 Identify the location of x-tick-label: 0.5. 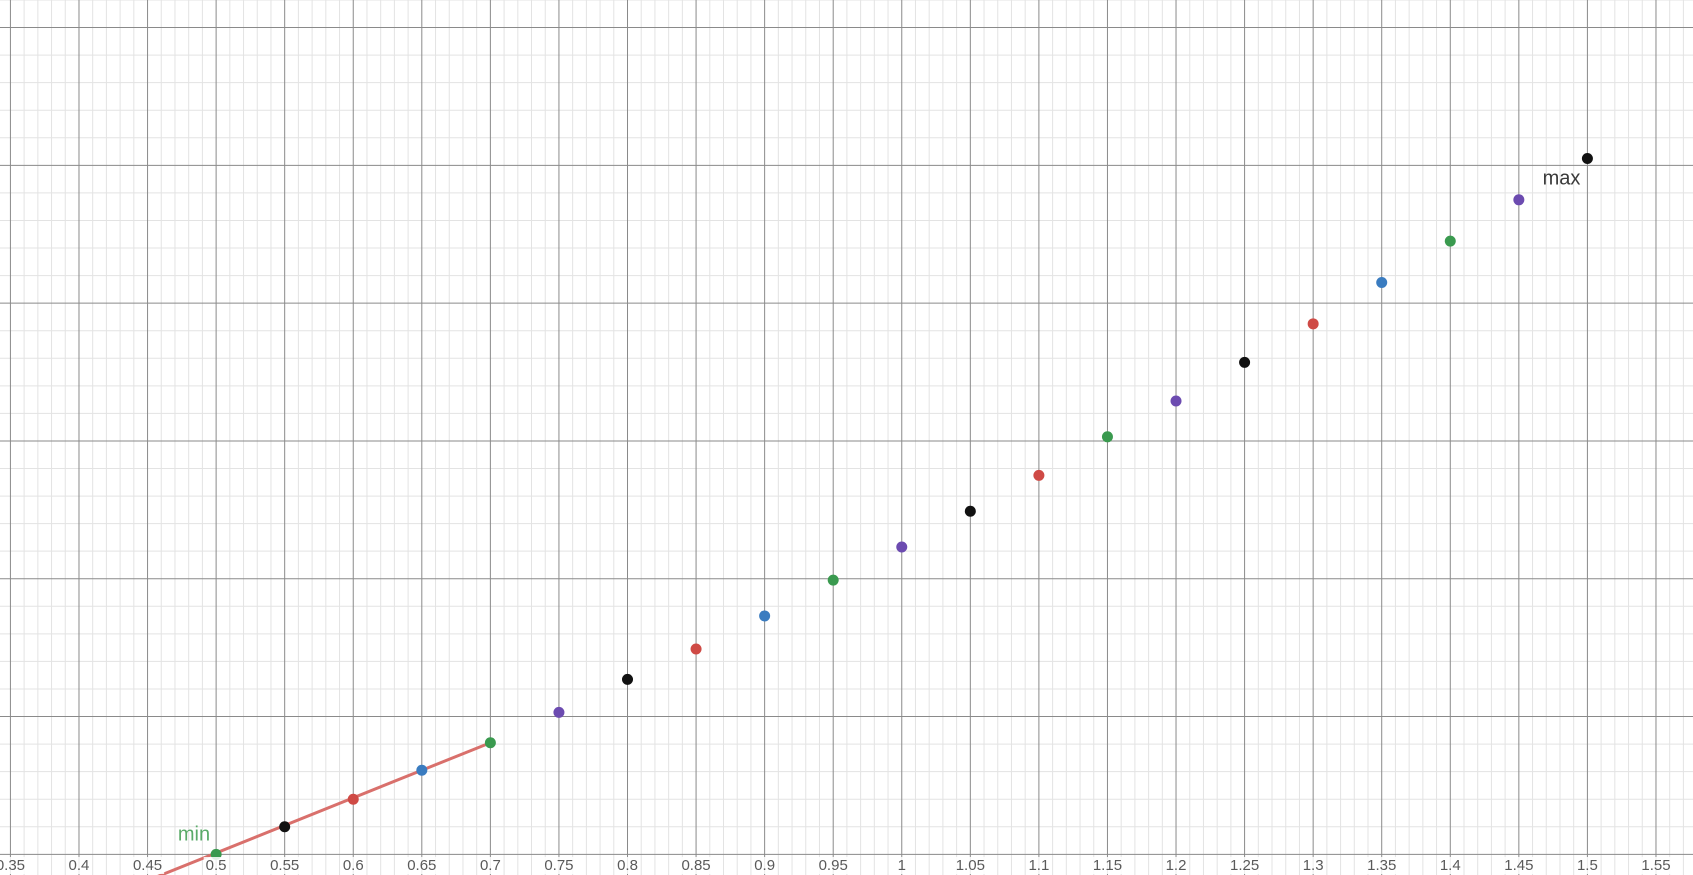
(216, 865).